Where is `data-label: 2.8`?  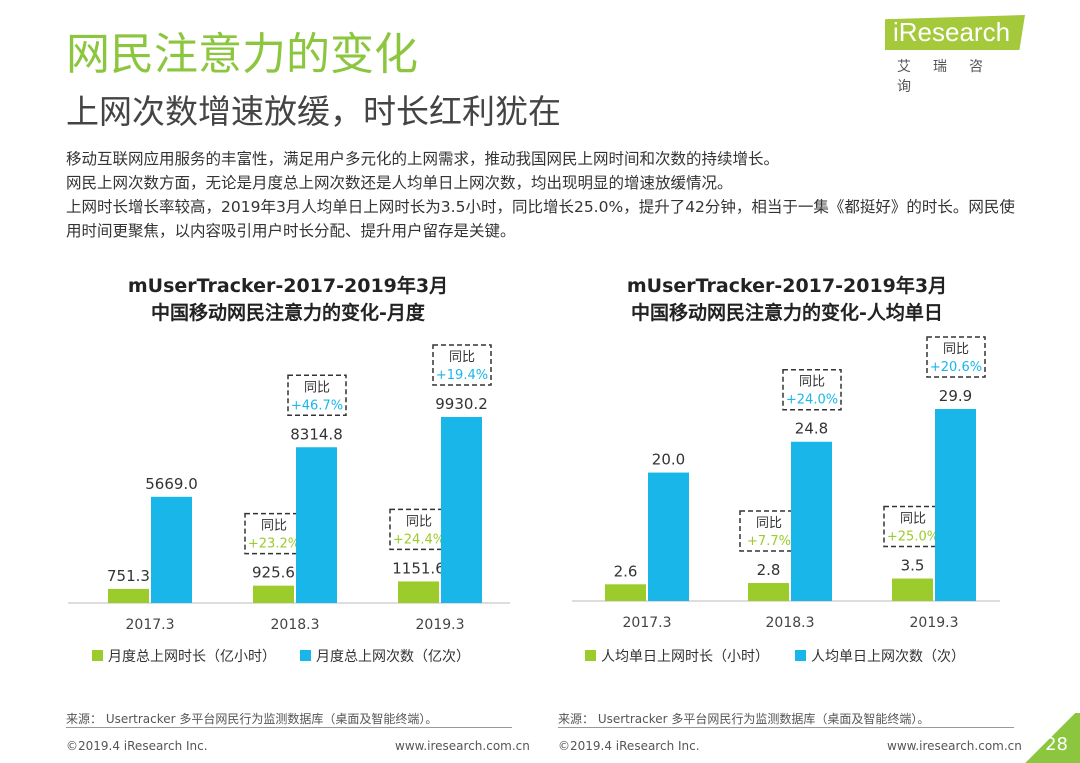 data-label: 2.8 is located at coordinates (769, 570).